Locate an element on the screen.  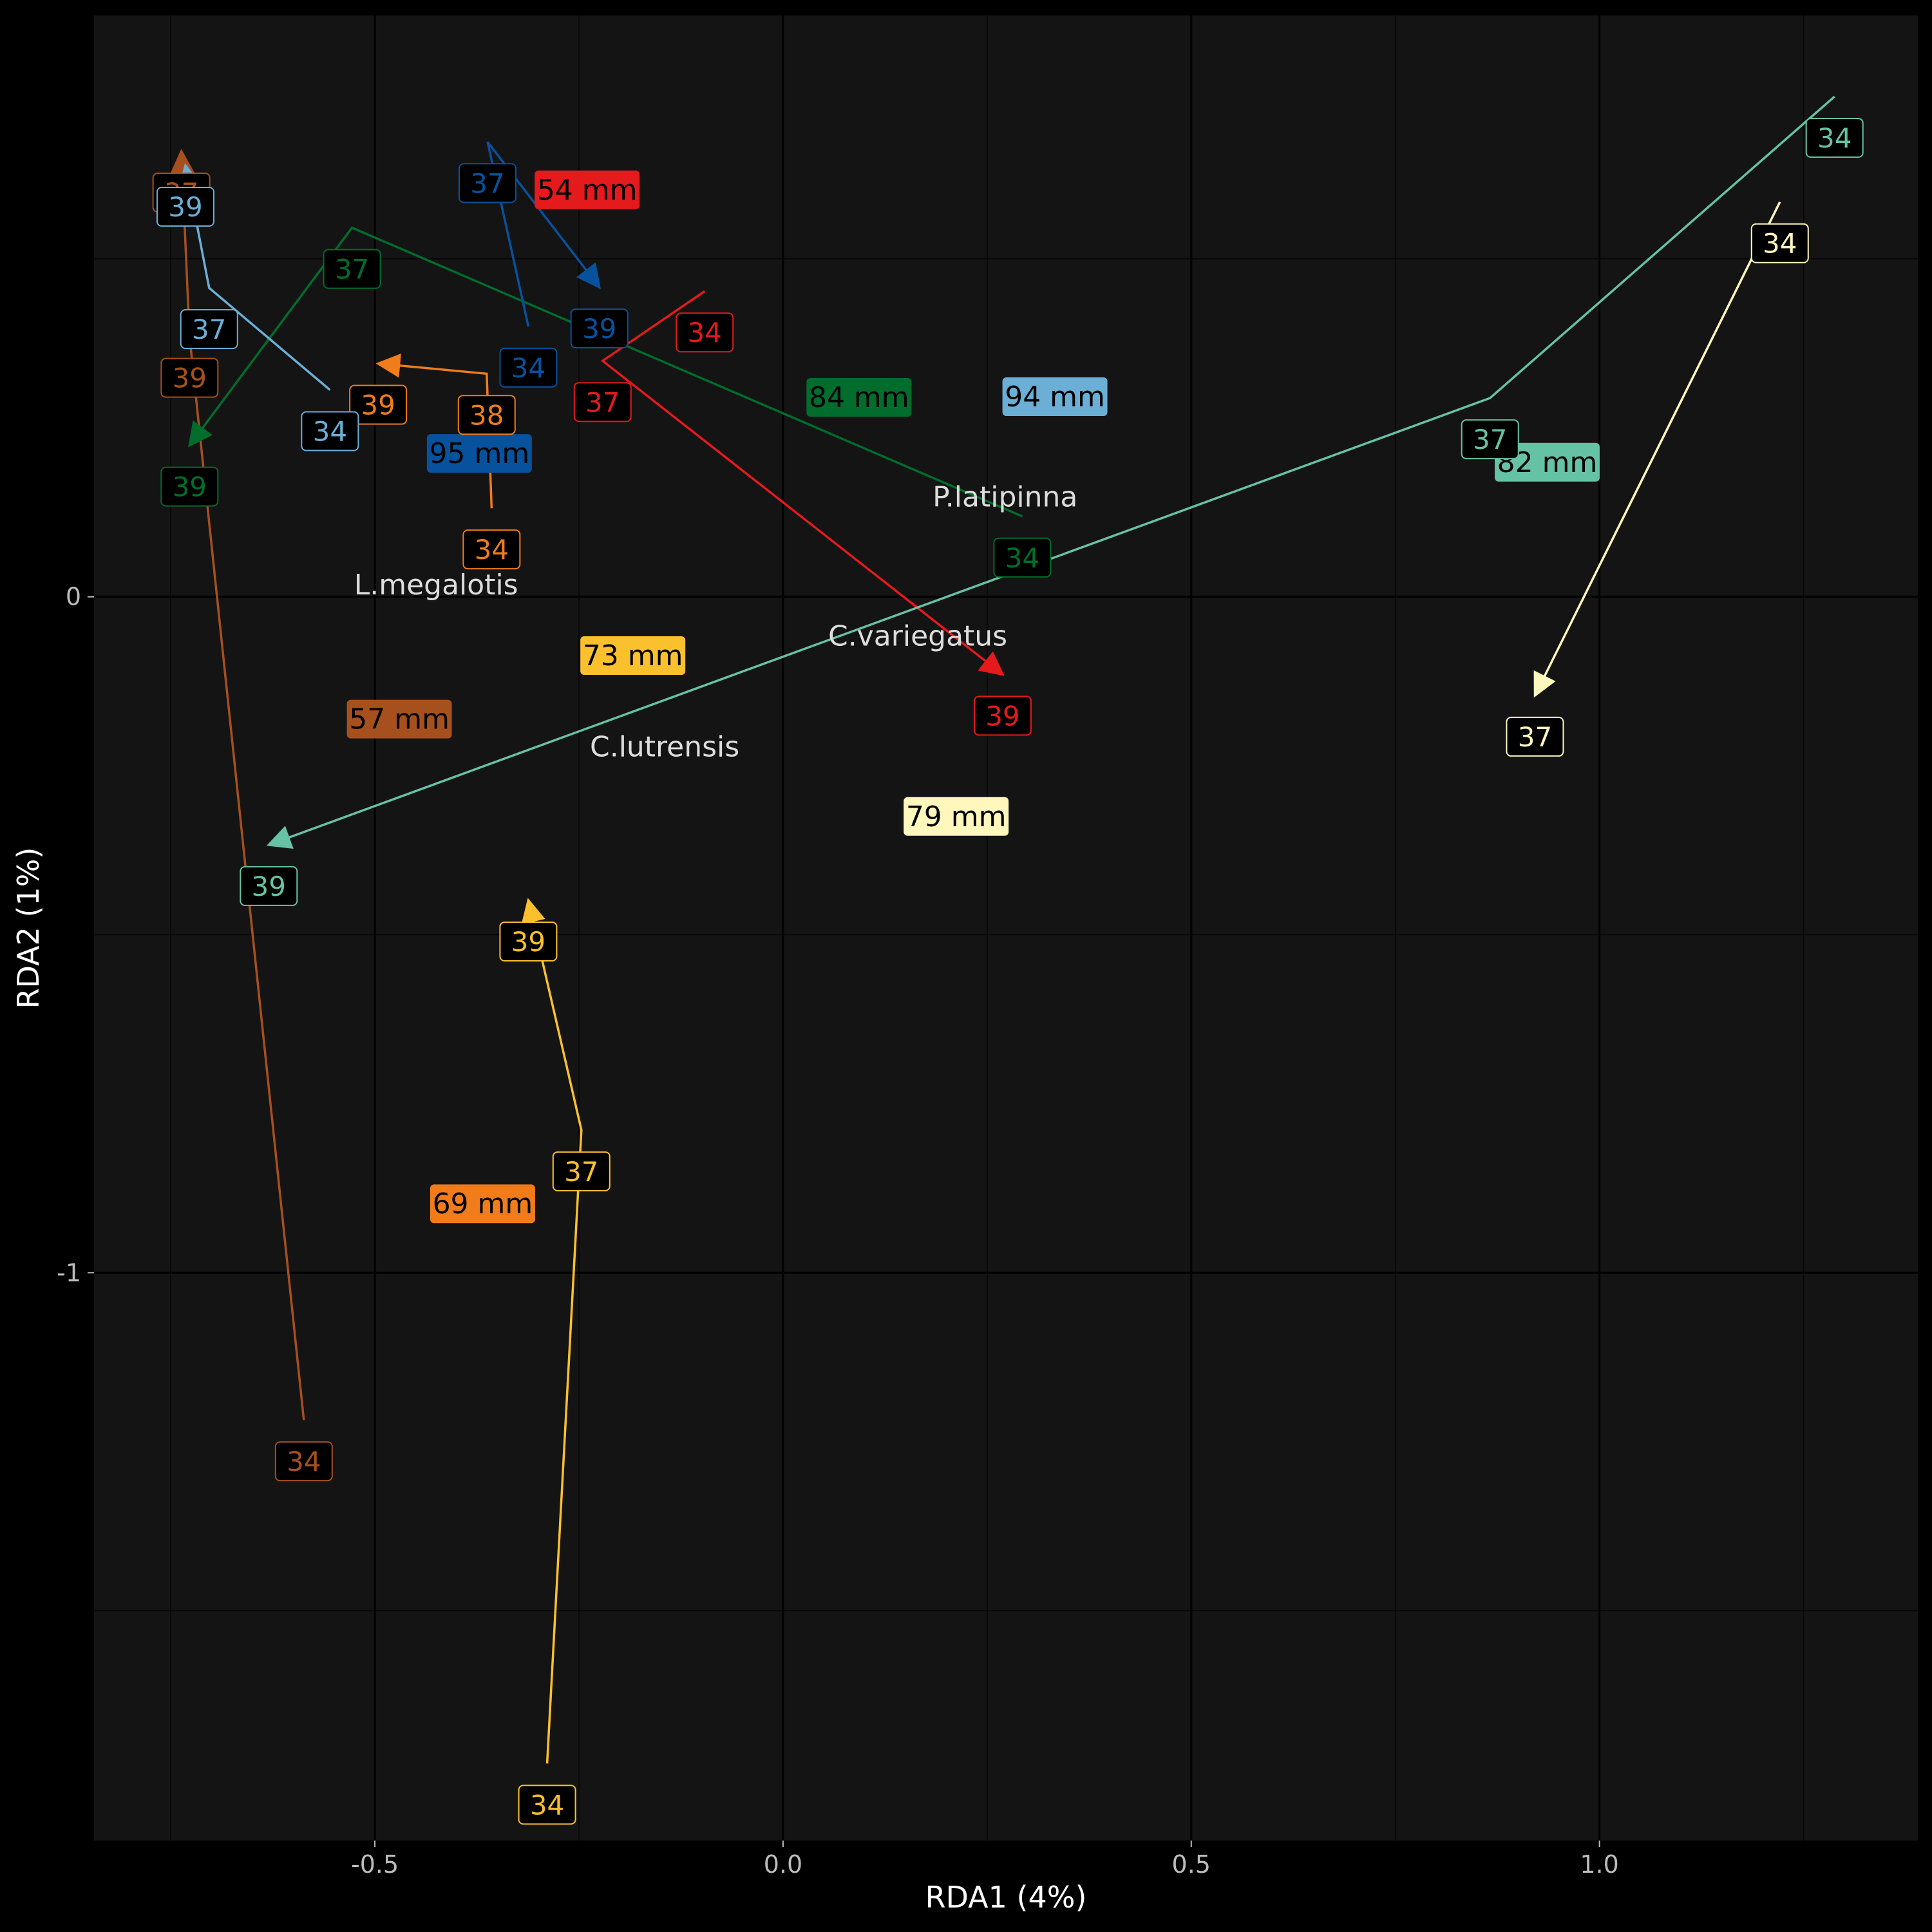
size-label: 79 mm is located at coordinates (956, 816).